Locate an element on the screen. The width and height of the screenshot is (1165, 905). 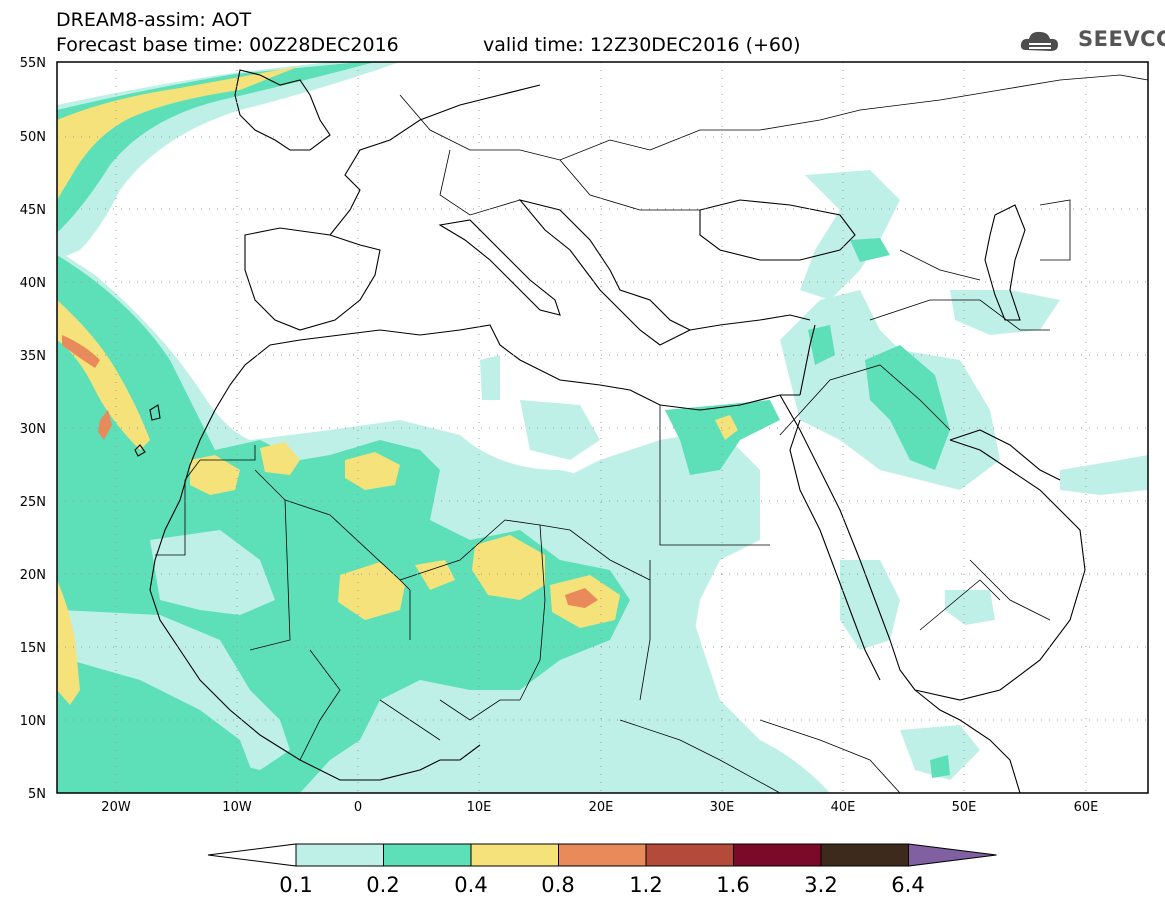
colorbar-boxes is located at coordinates (602, 855).